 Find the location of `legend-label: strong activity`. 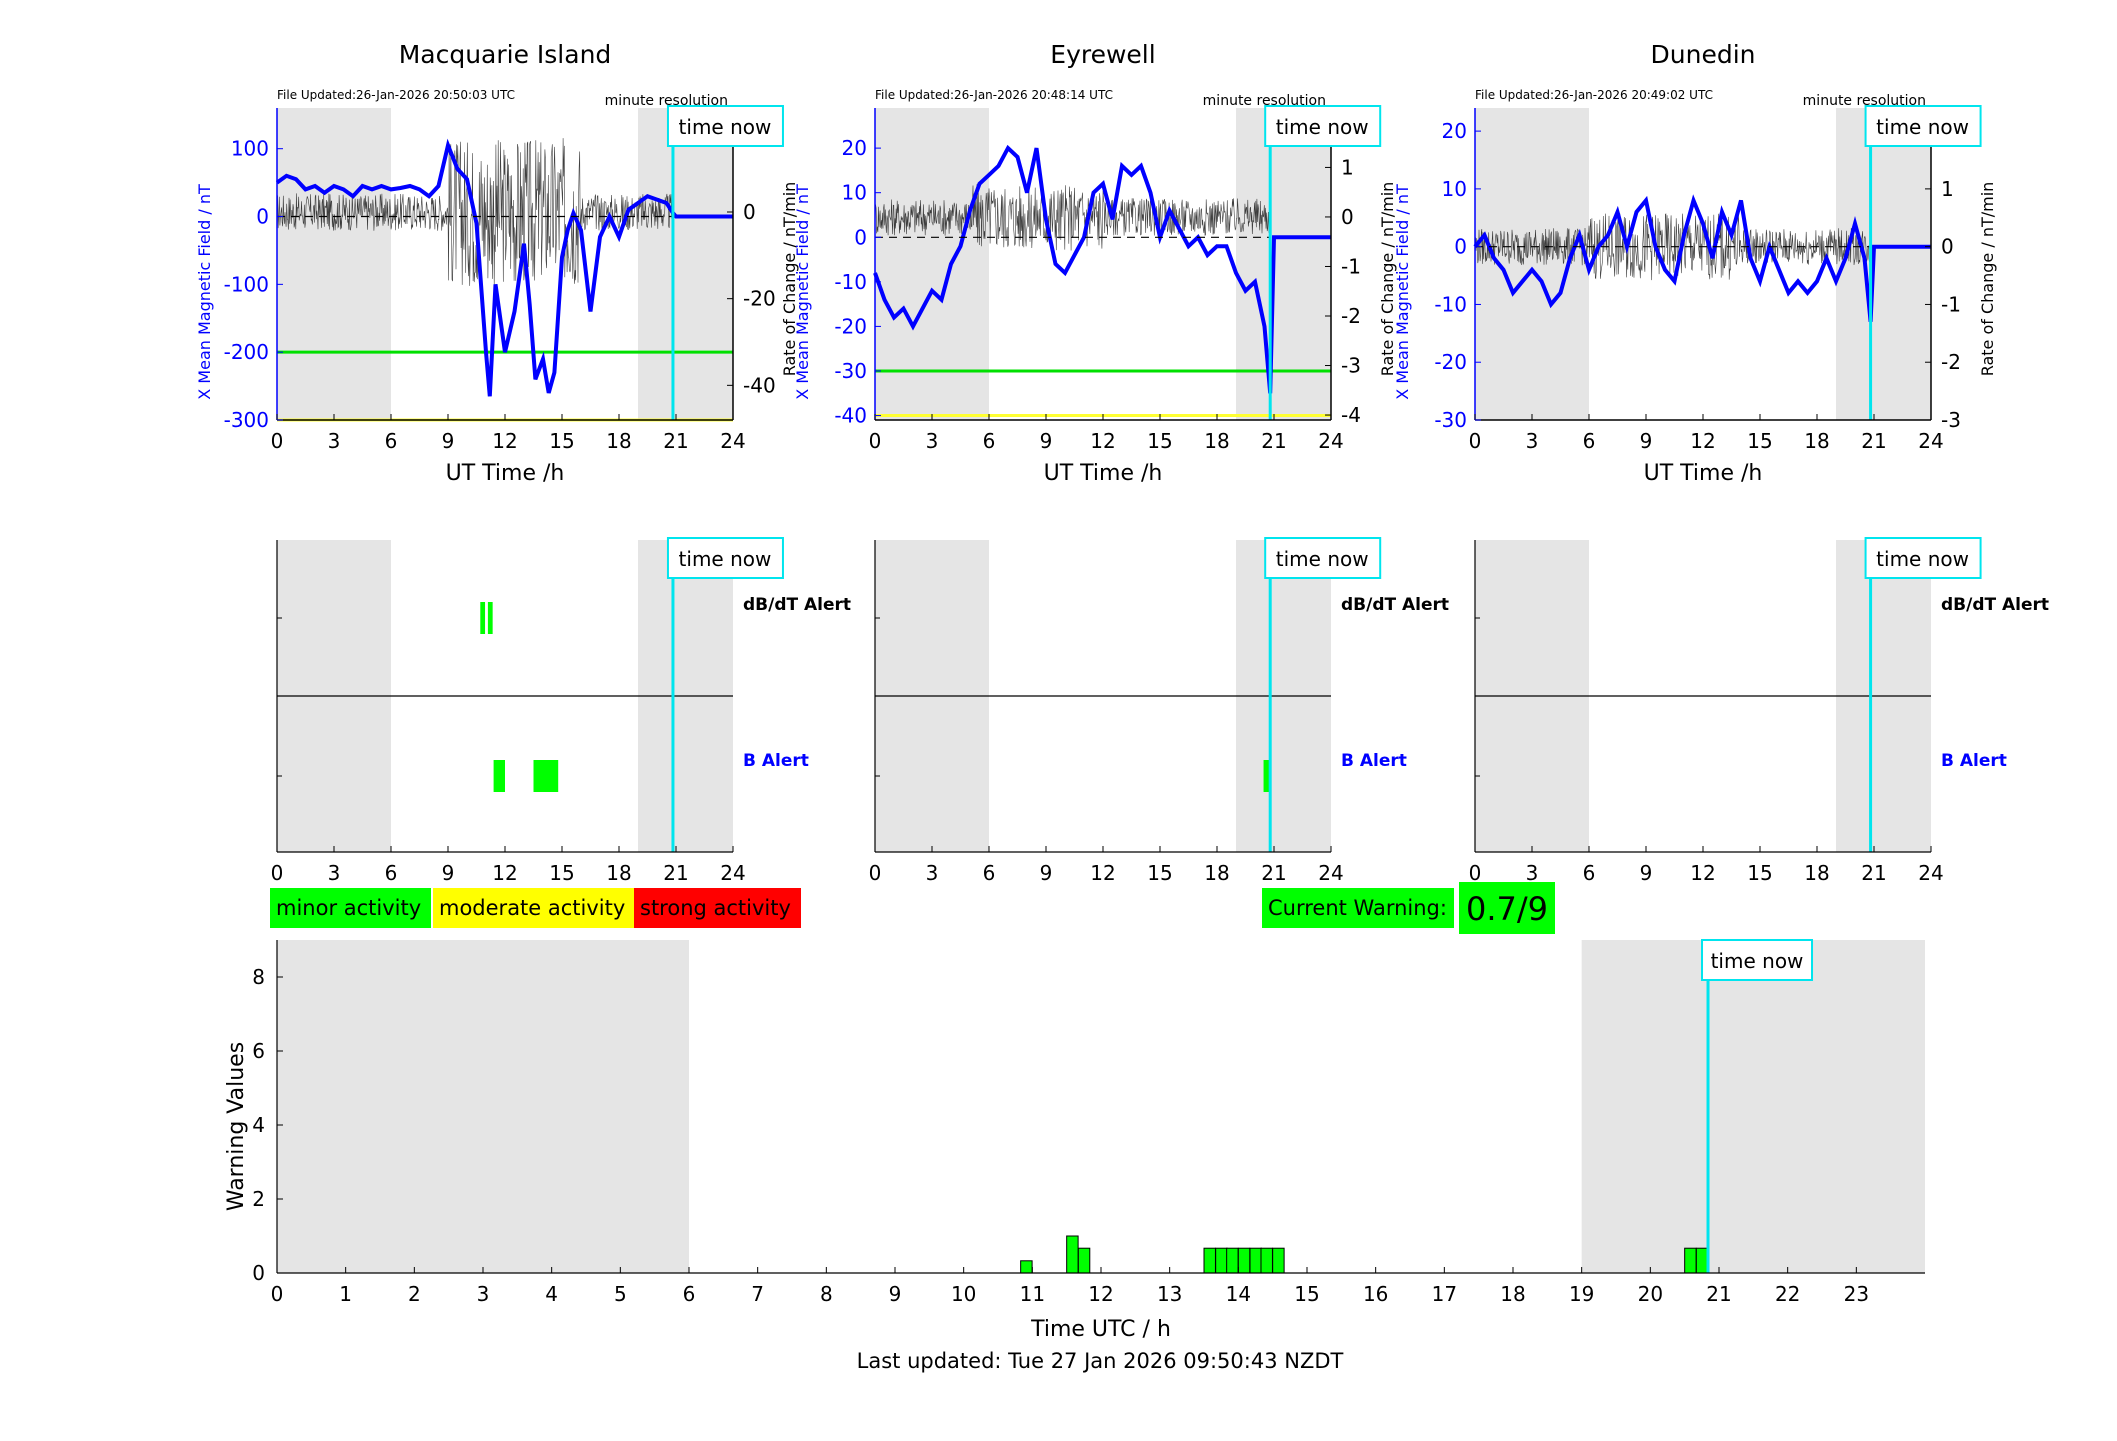

legend-label: strong activity is located at coordinates (715, 908).